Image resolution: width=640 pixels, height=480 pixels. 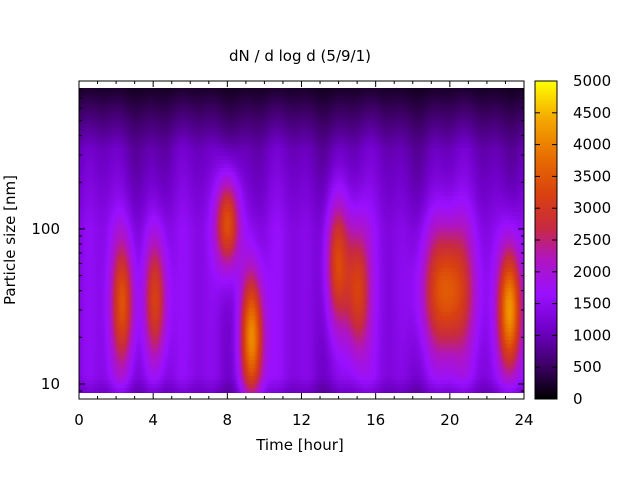 What do you see at coordinates (578, 399) in the screenshot?
I see `colorbar-tick-label: 0` at bounding box center [578, 399].